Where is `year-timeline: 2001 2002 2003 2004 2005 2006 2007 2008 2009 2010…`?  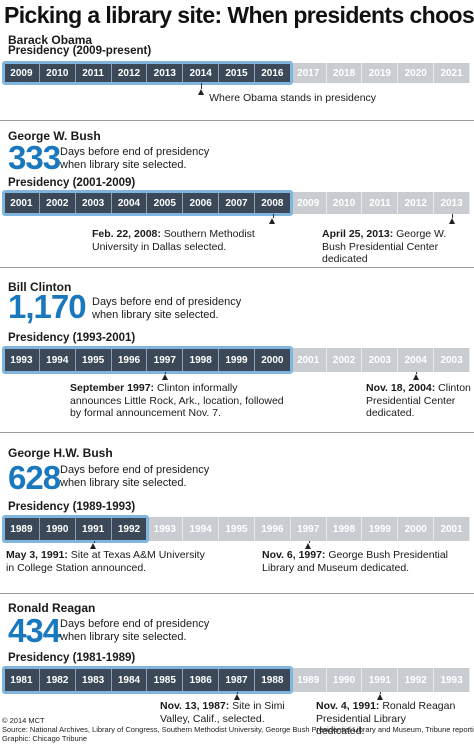 year-timeline: 2001 2002 2003 2004 2005 2006 2007 2008 2009 2010… is located at coordinates (236, 203).